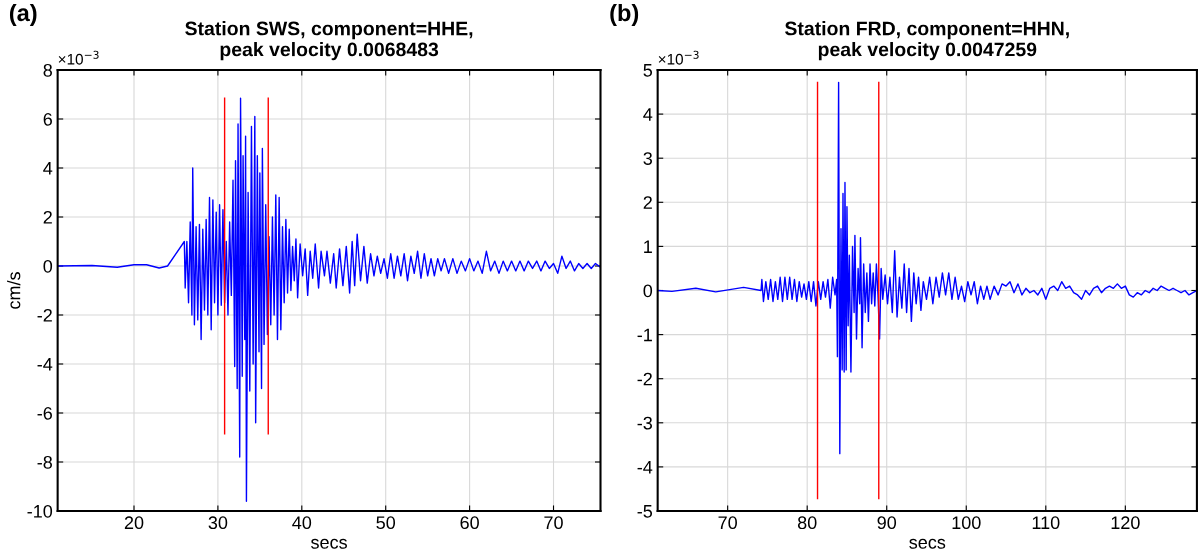  I want to click on text: (a), so click(23, 14).